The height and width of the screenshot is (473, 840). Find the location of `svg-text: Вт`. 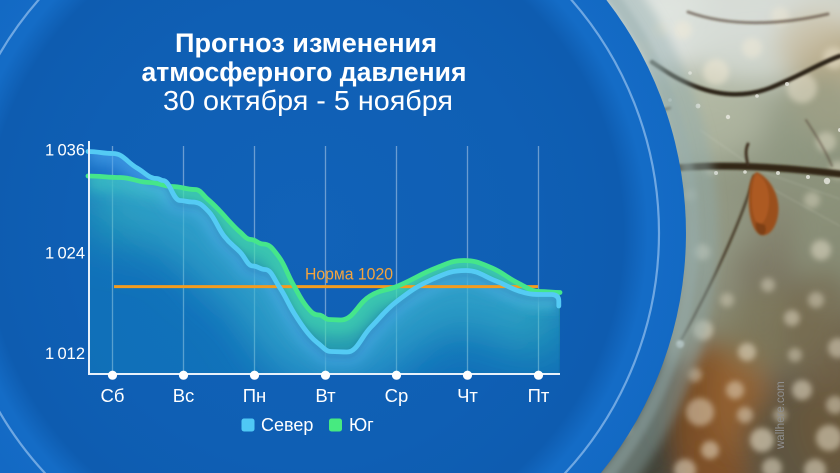

svg-text: Вт is located at coordinates (325, 395).